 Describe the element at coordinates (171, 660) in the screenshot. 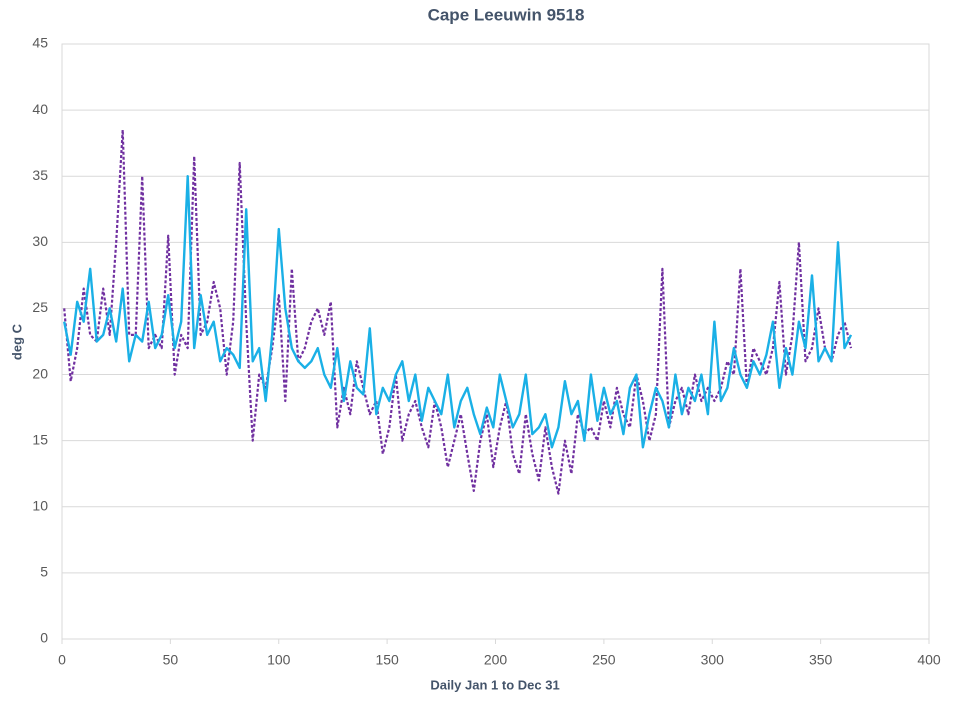

I see `x-tick-label: 50` at that location.